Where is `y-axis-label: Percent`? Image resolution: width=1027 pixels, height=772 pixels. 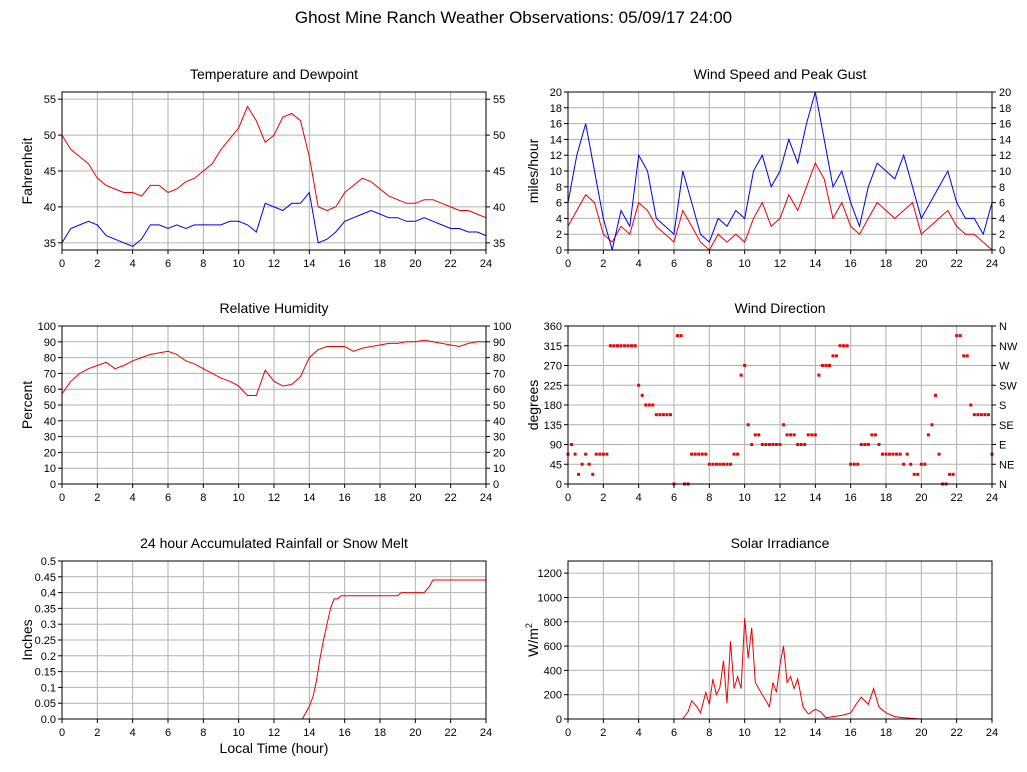
y-axis-label: Percent is located at coordinates (27, 405).